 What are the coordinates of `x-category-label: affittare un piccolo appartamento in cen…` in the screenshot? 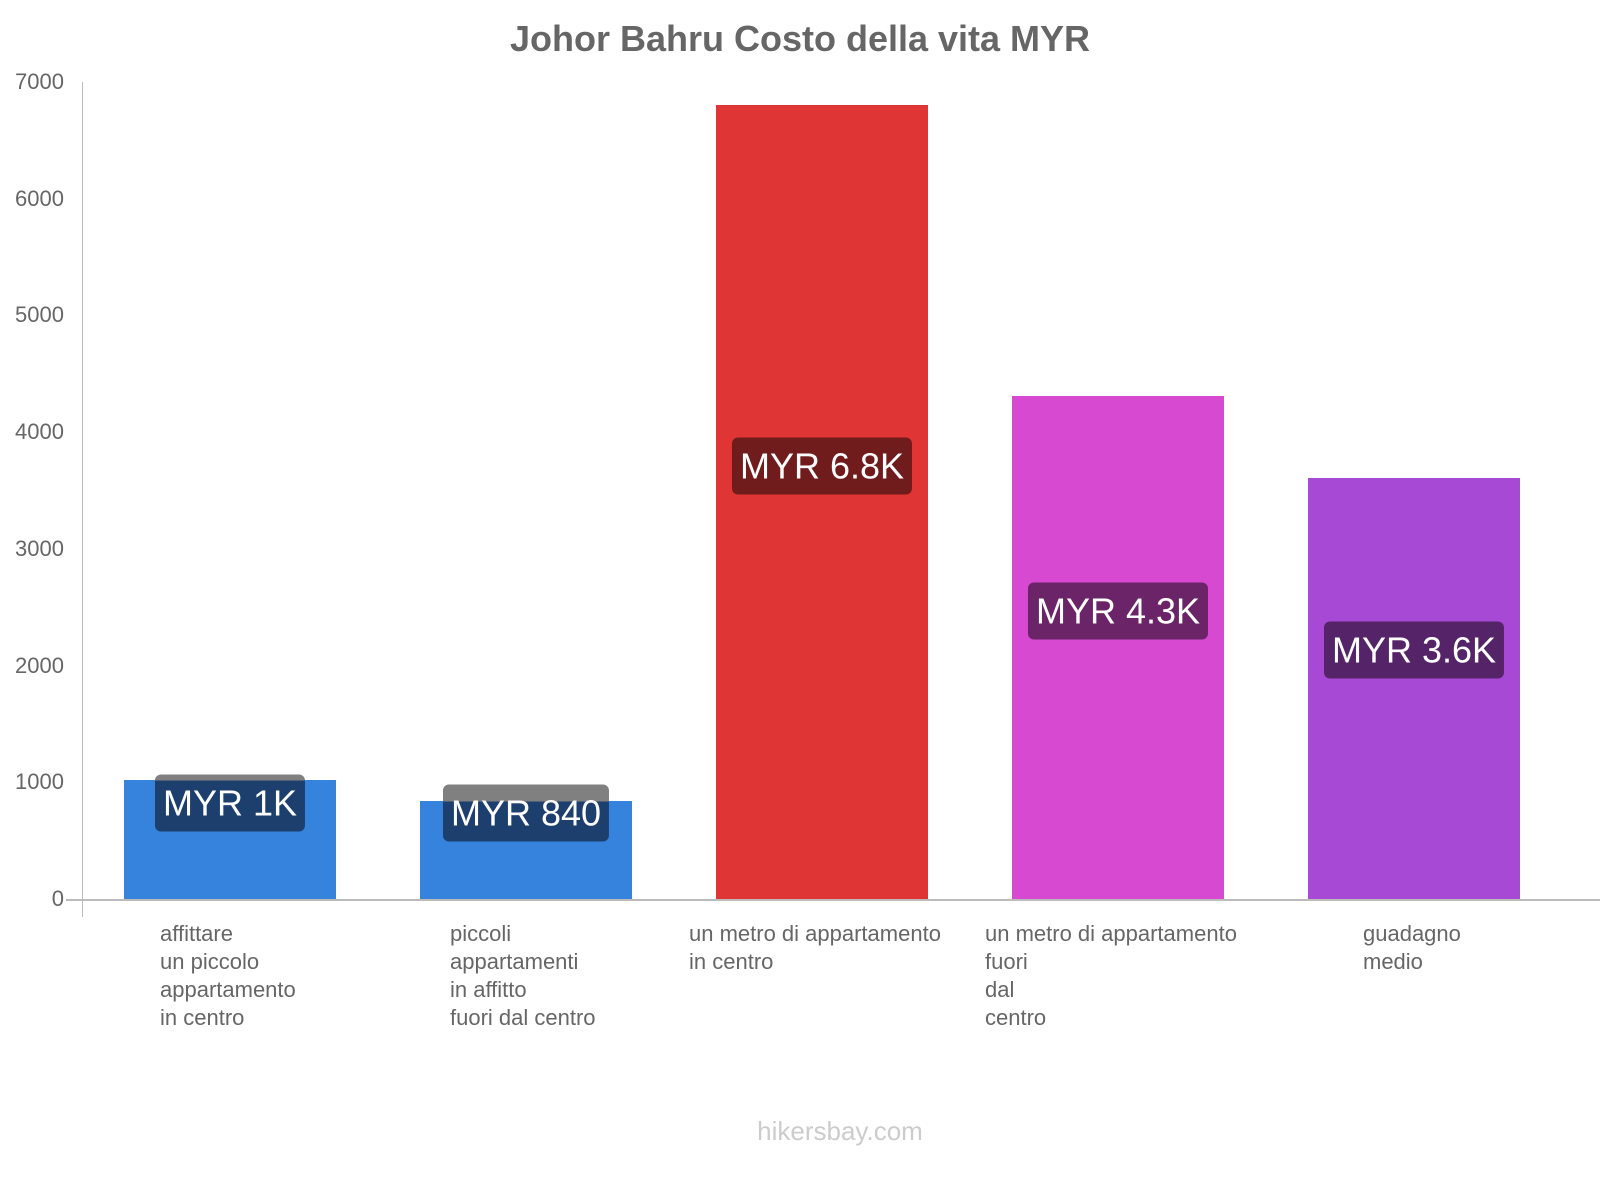 It's located at (228, 975).